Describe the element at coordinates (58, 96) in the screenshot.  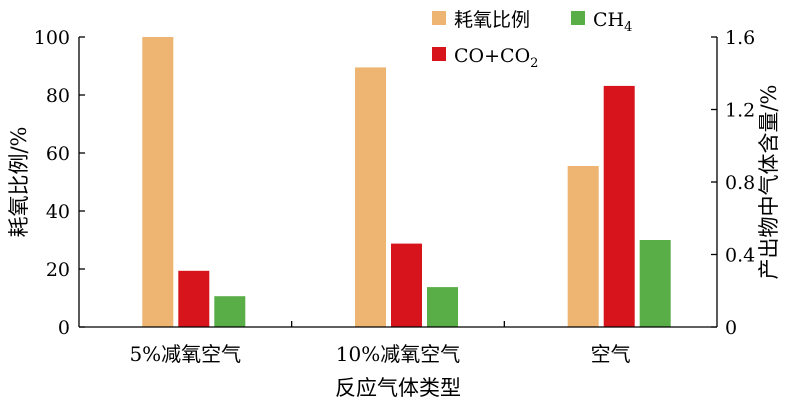
I see `left-tick-label: 80` at that location.